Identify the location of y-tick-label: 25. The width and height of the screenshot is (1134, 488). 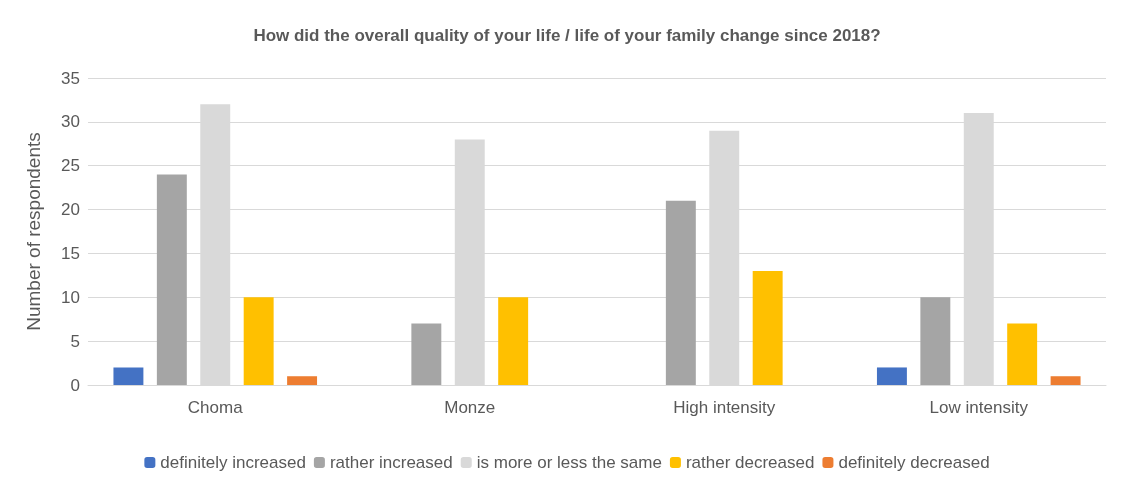
(70, 166).